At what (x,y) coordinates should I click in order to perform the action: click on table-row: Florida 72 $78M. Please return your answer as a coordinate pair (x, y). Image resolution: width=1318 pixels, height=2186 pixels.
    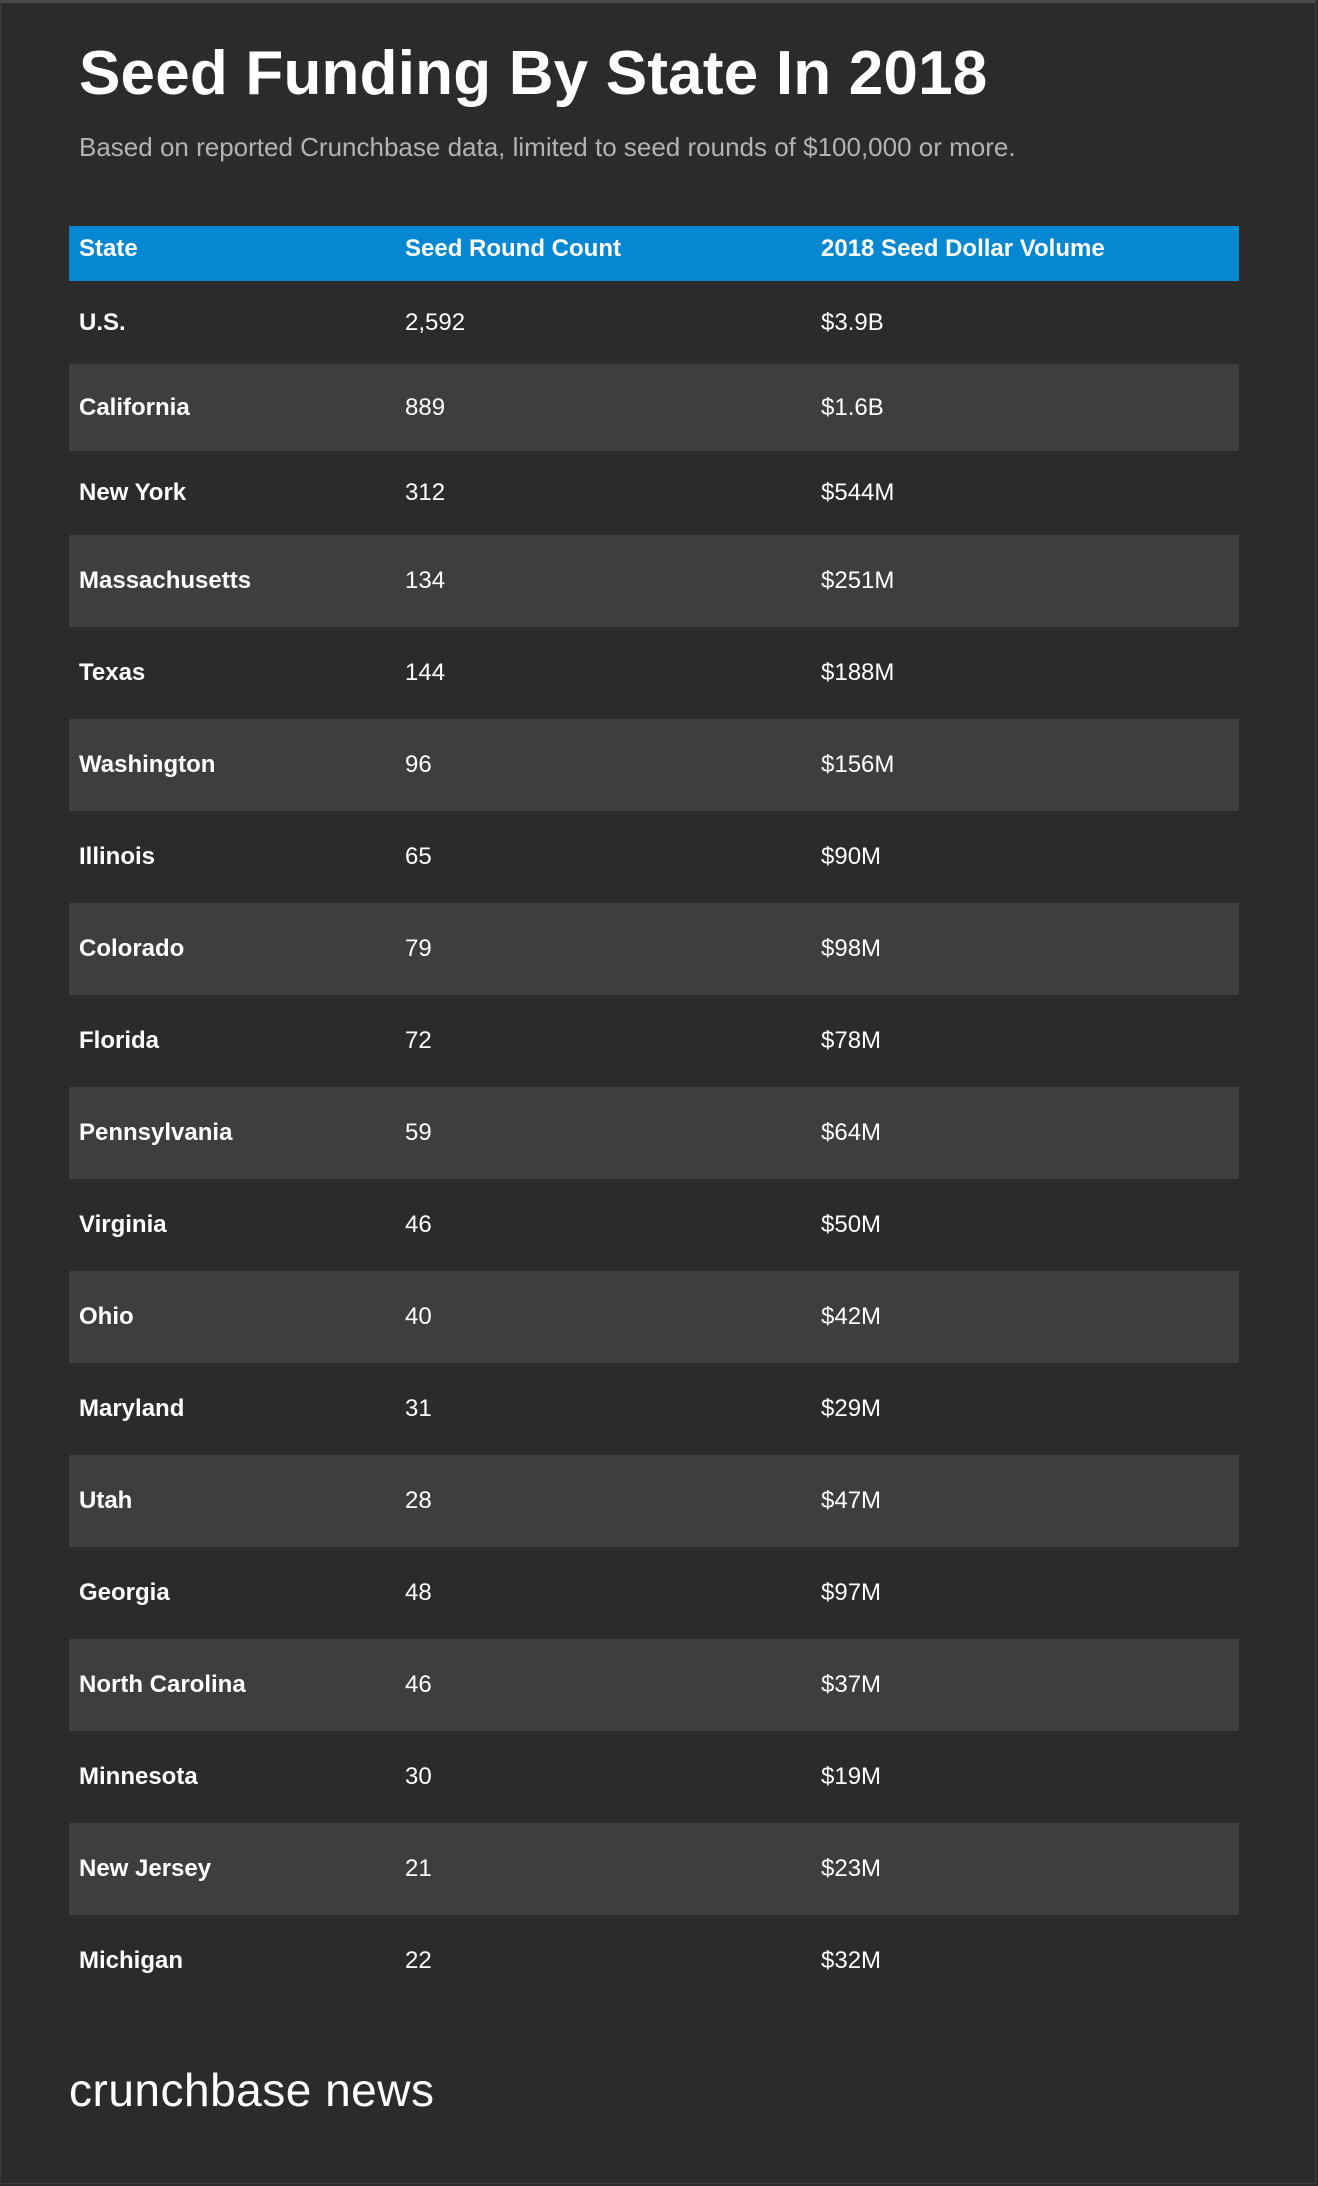
    Looking at the image, I should click on (654, 1041).